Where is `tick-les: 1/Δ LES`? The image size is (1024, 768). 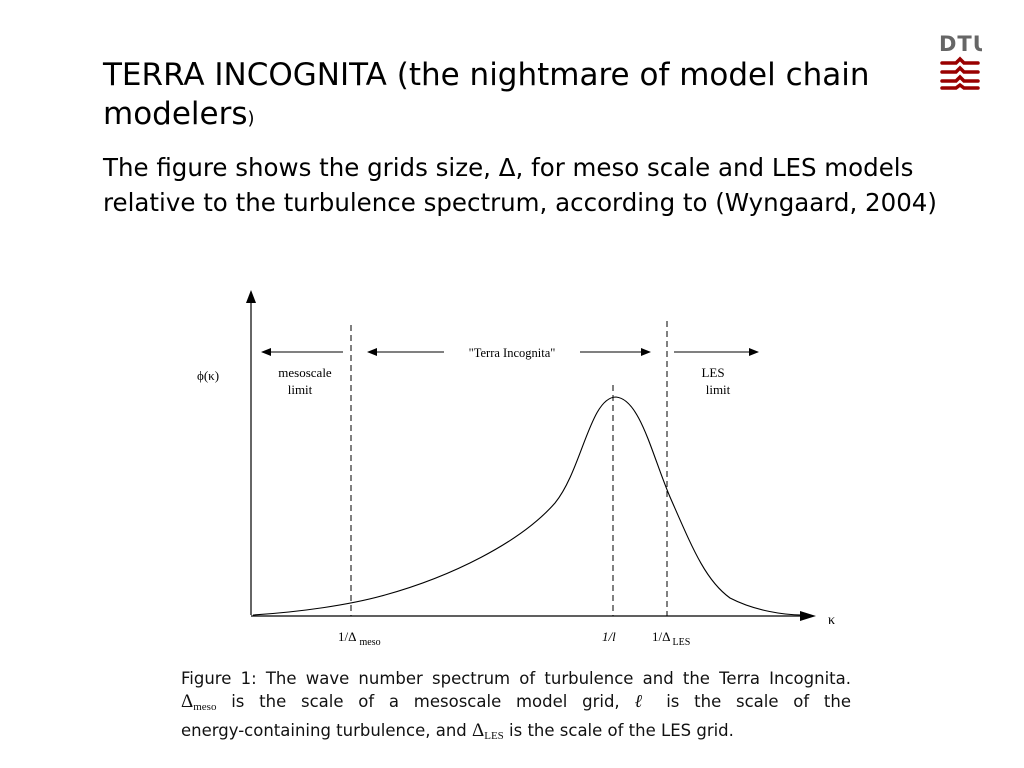
tick-les: 1/Δ LES is located at coordinates (671, 638).